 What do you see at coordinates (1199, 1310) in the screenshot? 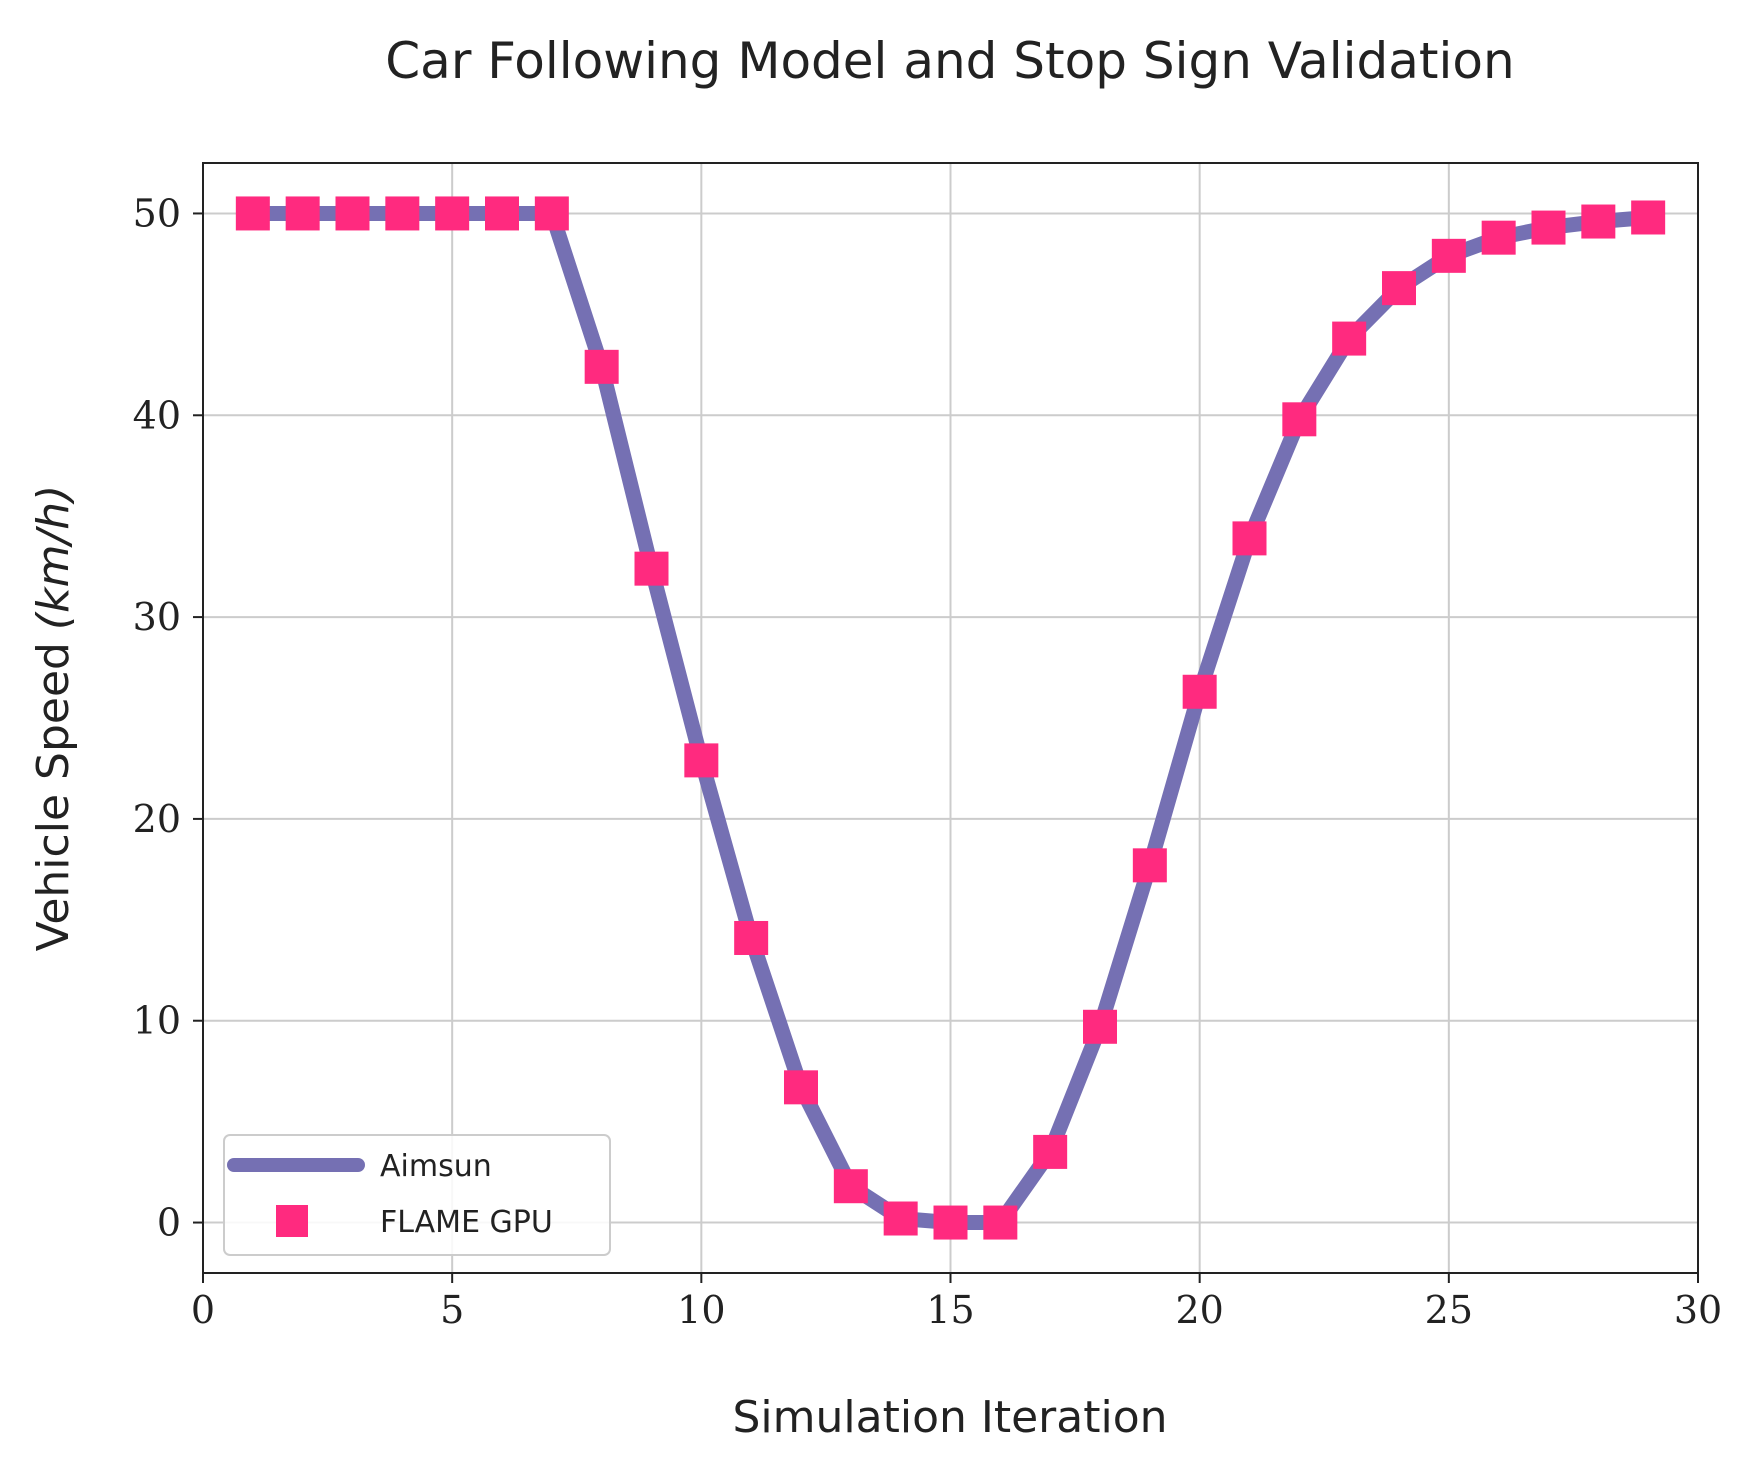
I see `x-tick-label: 20` at bounding box center [1199, 1310].